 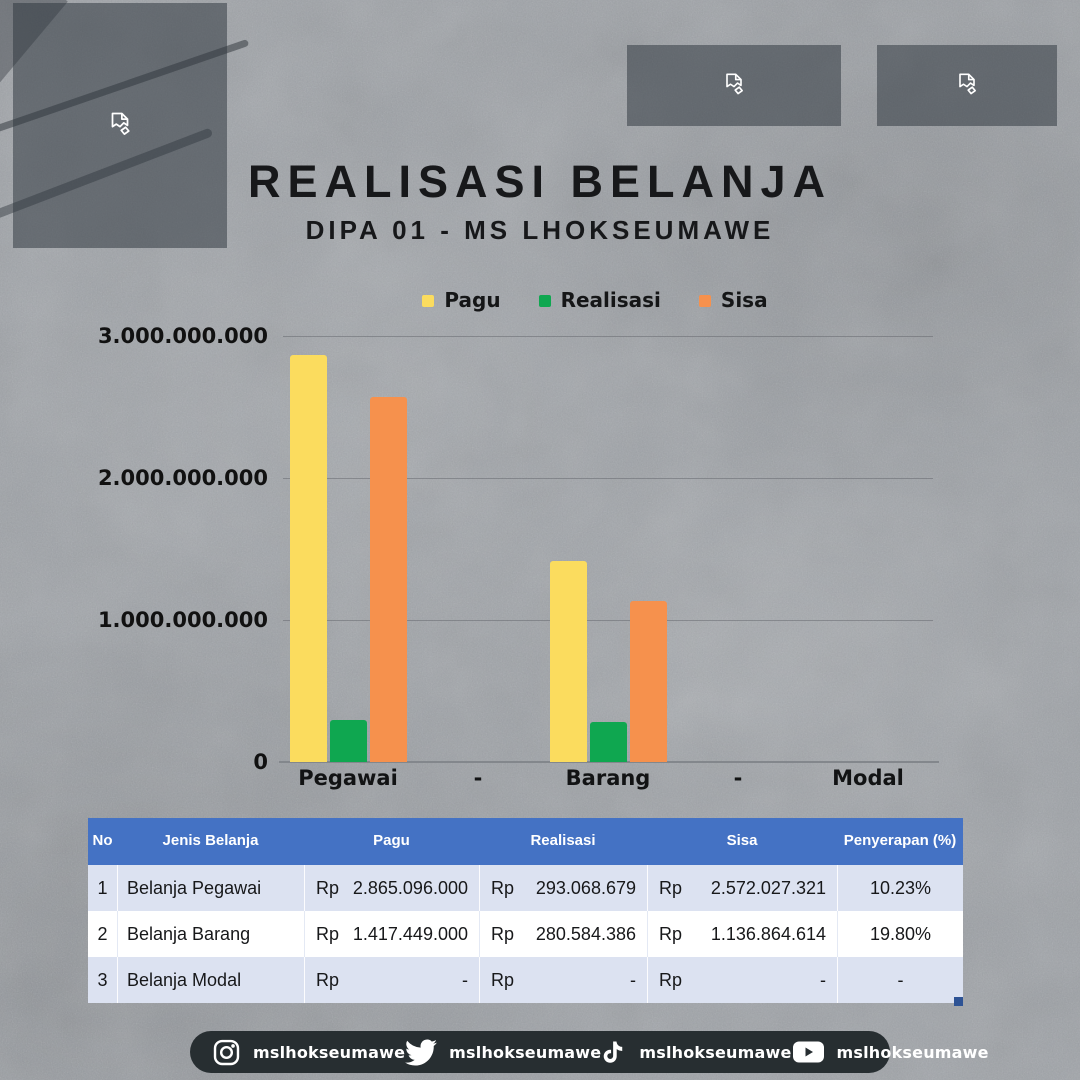 I want to click on social-tiktok: mslhokseumawe, so click(x=696, y=1052).